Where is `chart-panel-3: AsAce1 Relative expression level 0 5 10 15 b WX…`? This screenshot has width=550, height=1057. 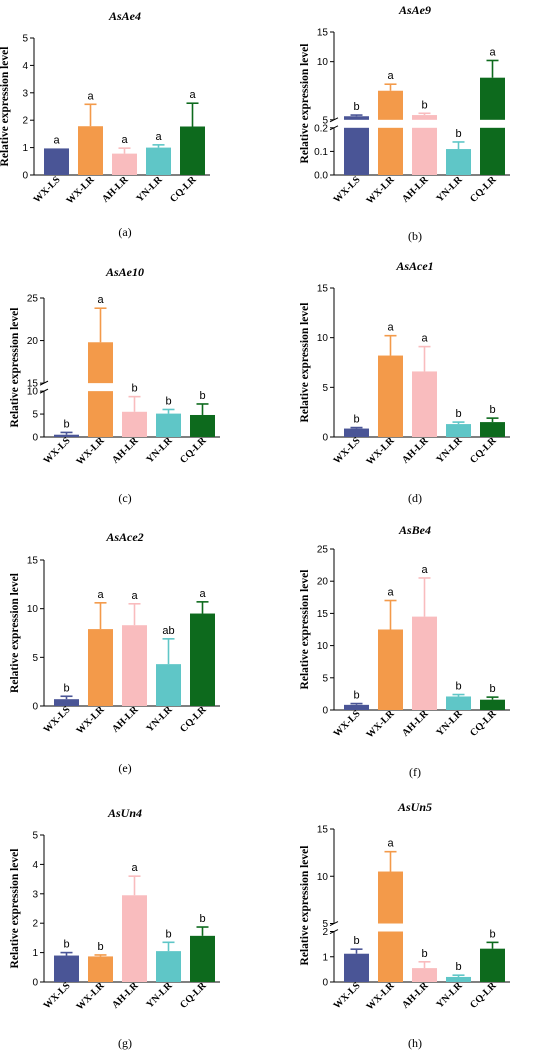 chart-panel-3: AsAce1 Relative expression level 0 5 10 15 b WX… is located at coordinates (404, 382).